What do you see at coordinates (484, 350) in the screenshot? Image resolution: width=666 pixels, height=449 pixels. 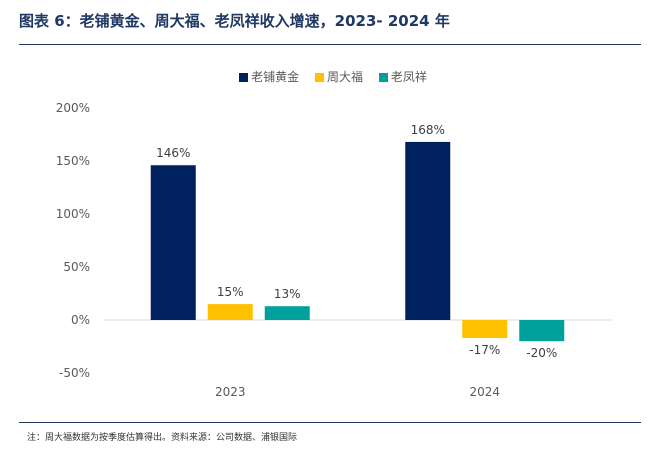 I see `data-label: -17%` at bounding box center [484, 350].